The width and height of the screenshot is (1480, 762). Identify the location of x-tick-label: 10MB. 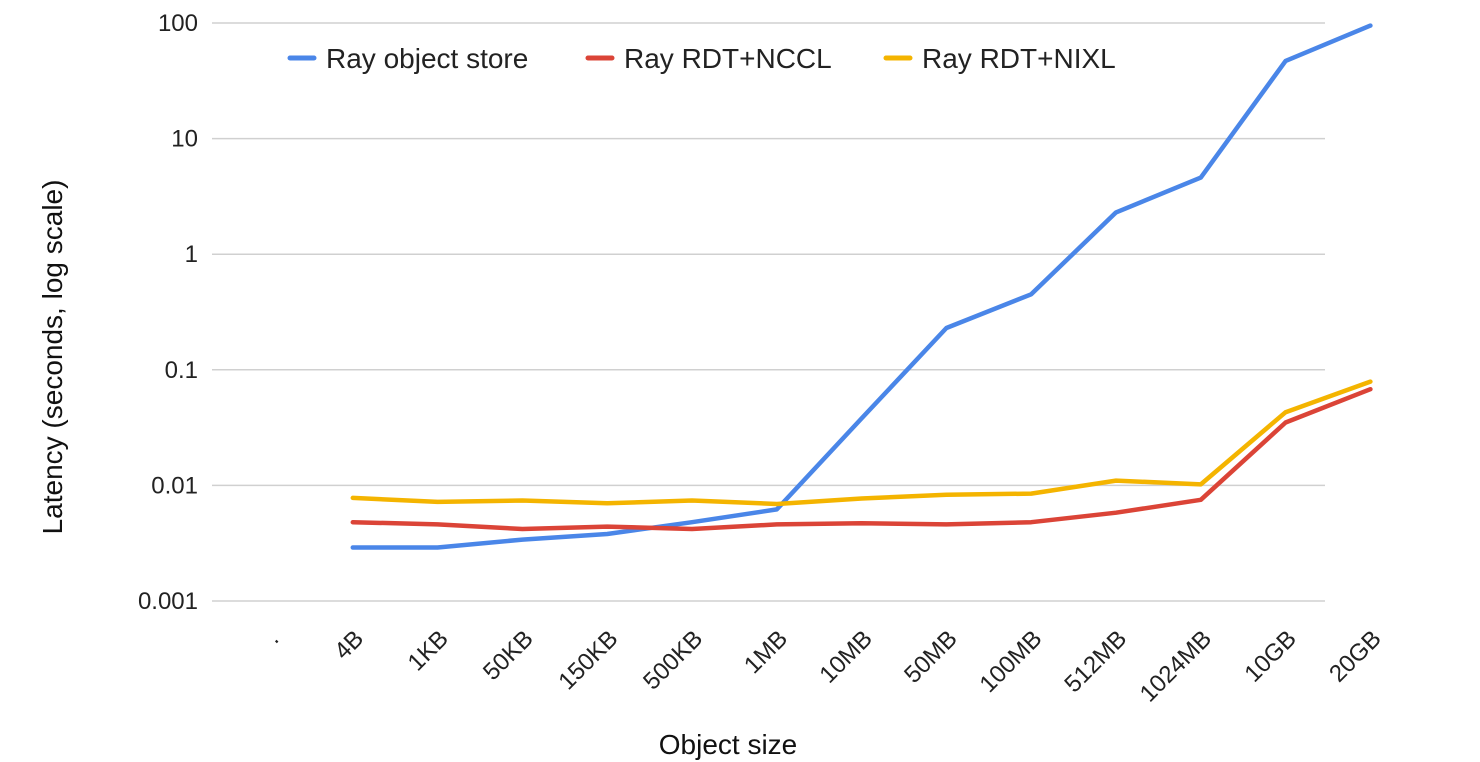
(845, 656).